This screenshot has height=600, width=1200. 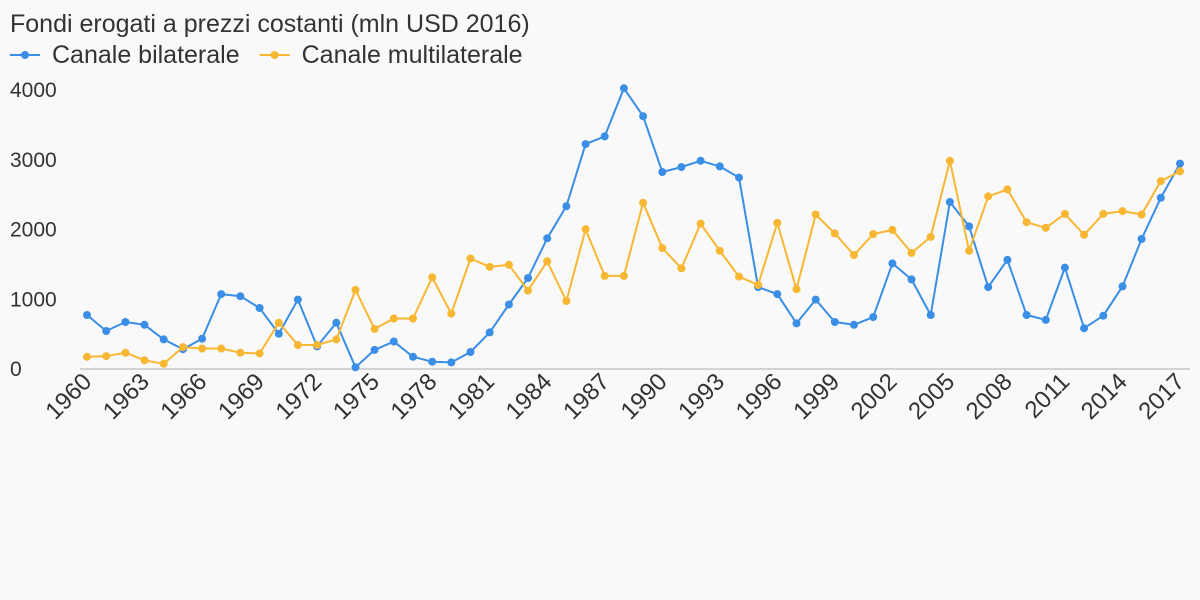 I want to click on x-tick-label: 2002, so click(x=874, y=396).